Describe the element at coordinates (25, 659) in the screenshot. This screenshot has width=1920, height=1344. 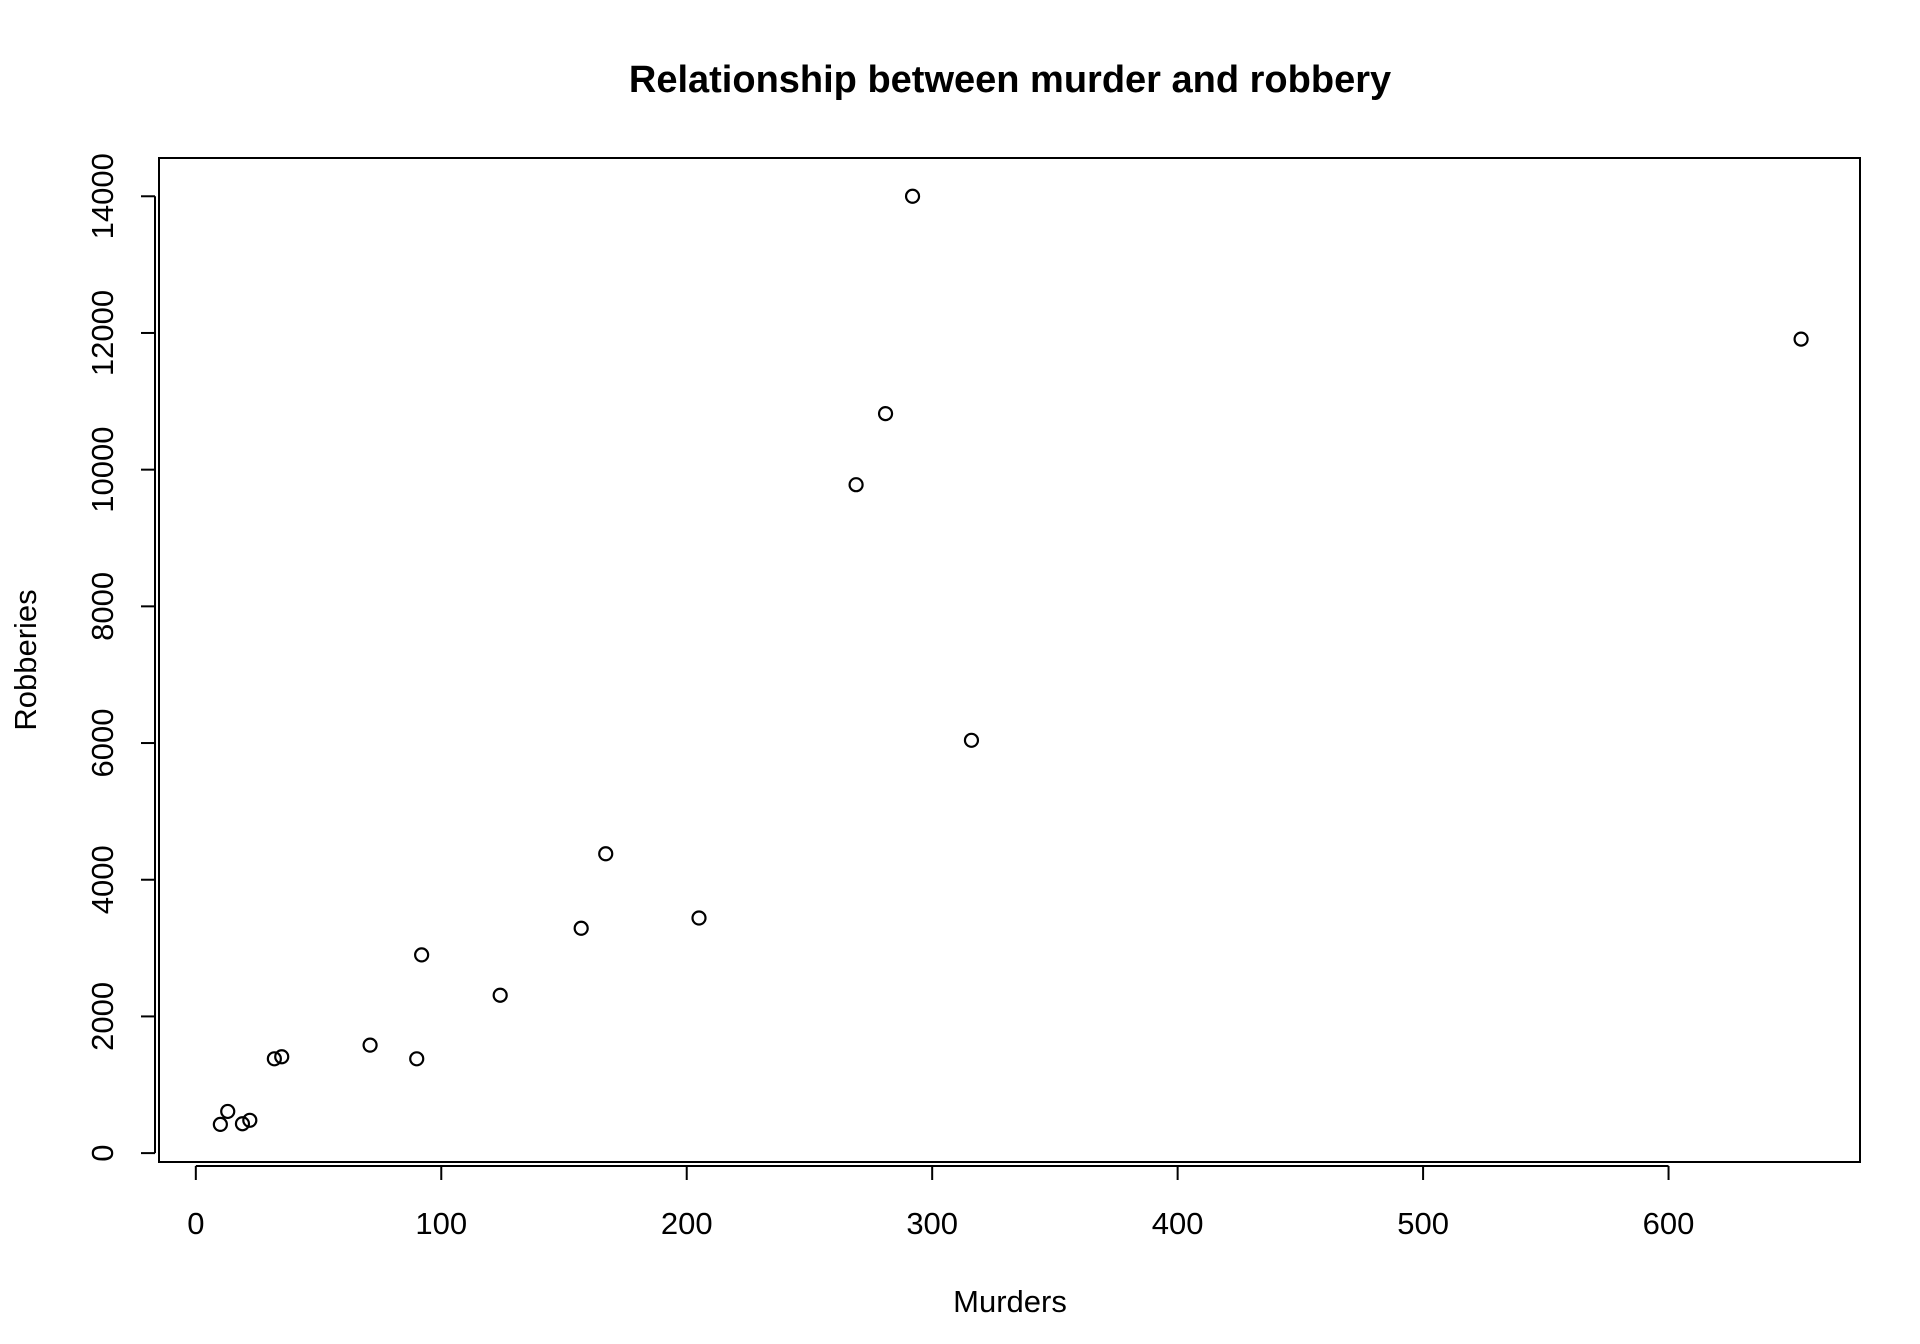
I see `y-axis-label: Robberies` at that location.